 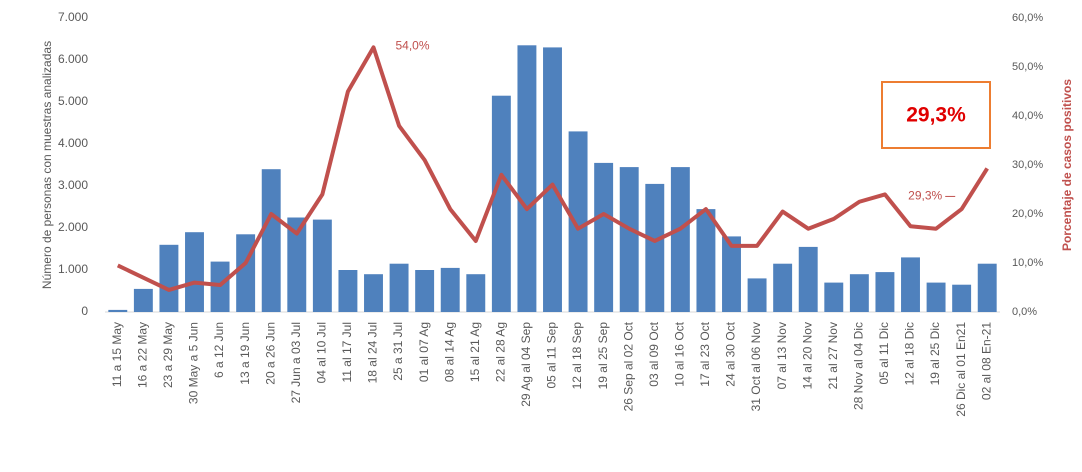 What do you see at coordinates (654, 353) in the screenshot?
I see `x-tick-label: 03 al 09 Oct` at bounding box center [654, 353].